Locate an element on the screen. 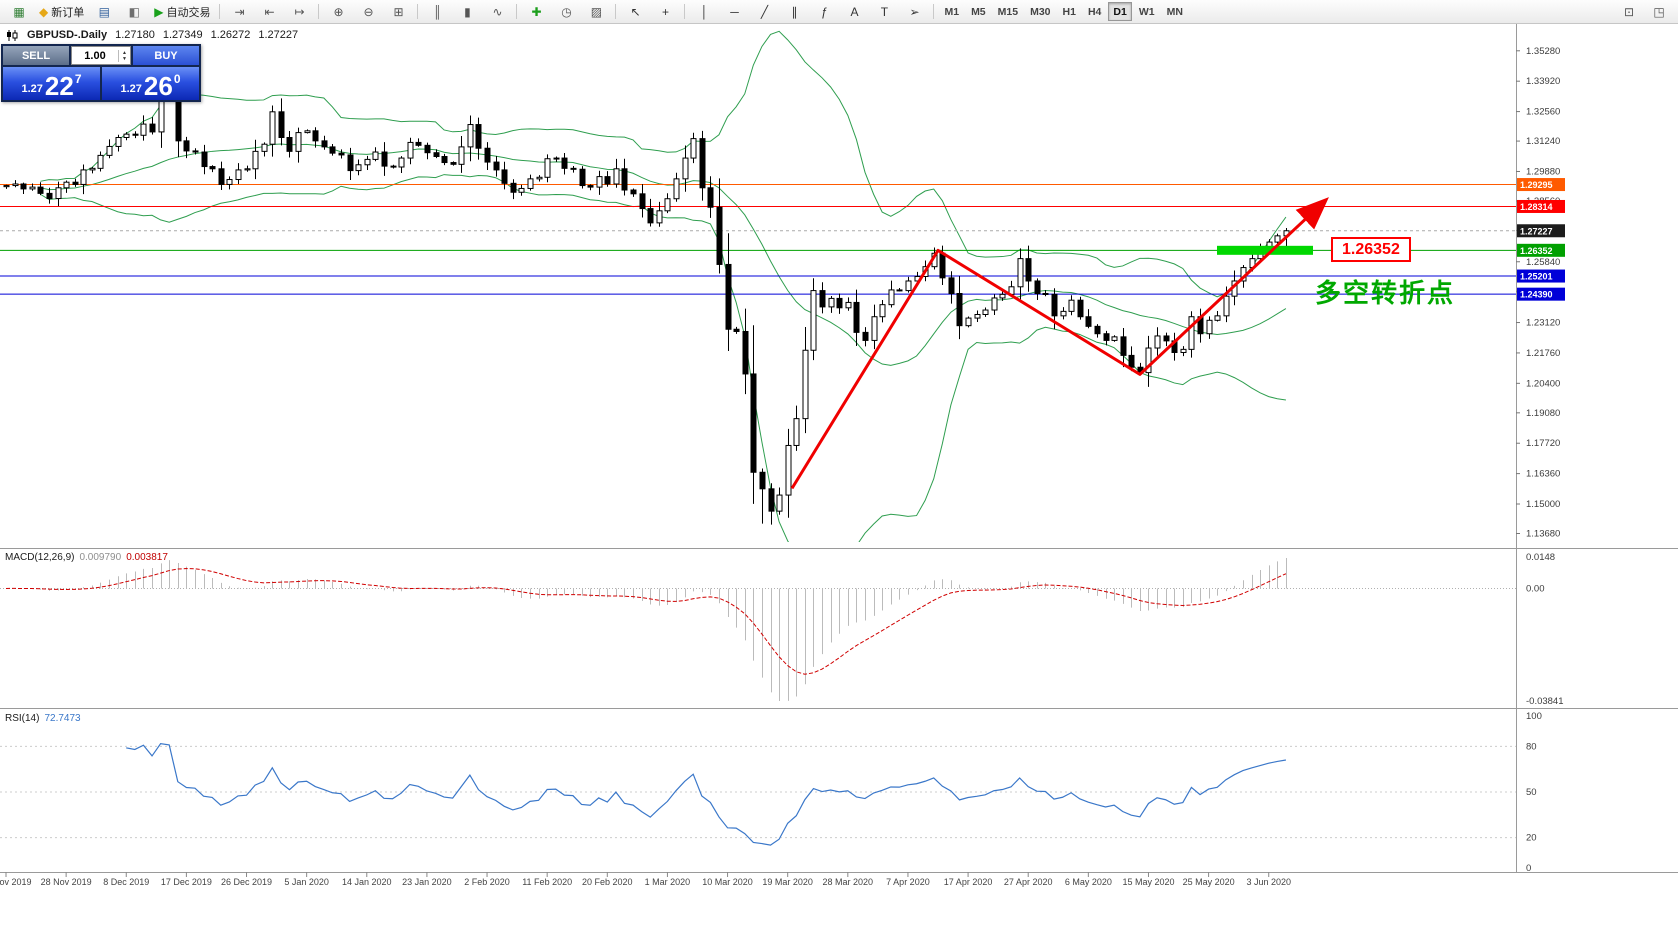  candlestick-chart-button: ▮ is located at coordinates (467, 12).